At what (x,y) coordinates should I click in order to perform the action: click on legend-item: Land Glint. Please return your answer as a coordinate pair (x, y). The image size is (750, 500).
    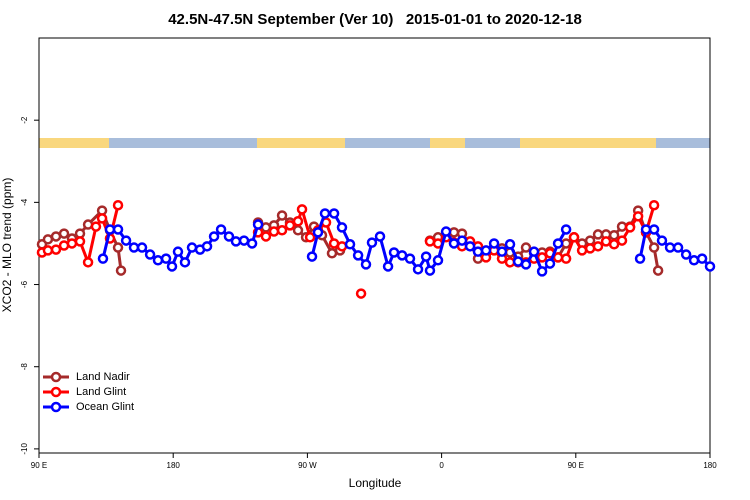
    Looking at the image, I should click on (84, 392).